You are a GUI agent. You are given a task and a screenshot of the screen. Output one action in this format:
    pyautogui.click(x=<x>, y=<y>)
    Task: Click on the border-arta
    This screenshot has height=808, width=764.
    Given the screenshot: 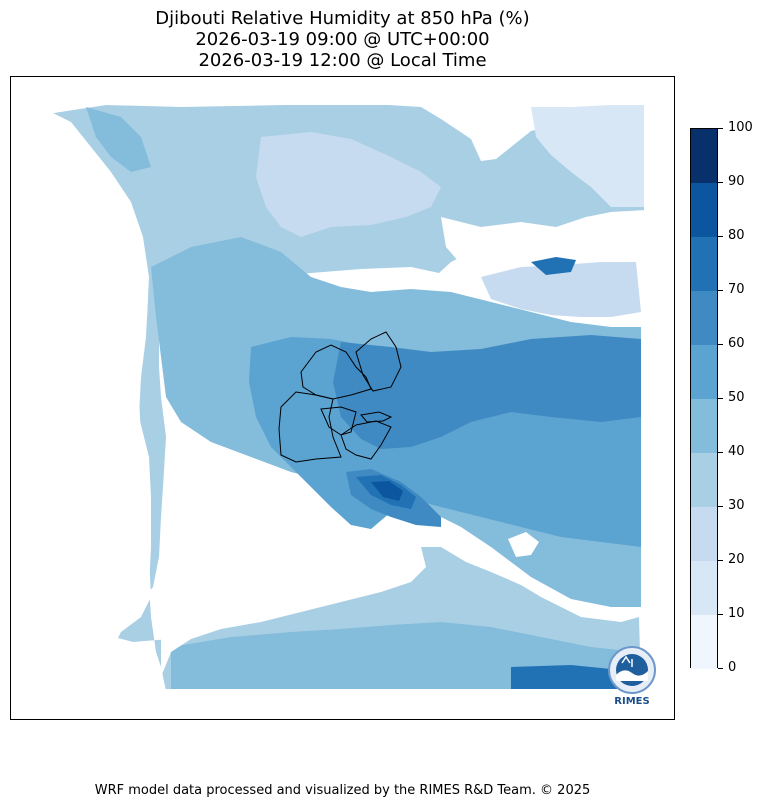 What is the action you would take?
    pyautogui.click(x=338, y=421)
    